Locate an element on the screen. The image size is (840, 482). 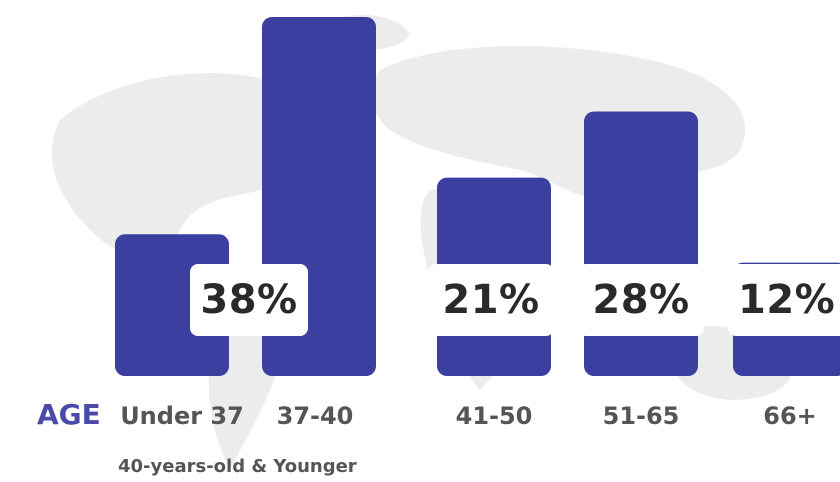
percent-label-group-2: 21% is located at coordinates (491, 300).